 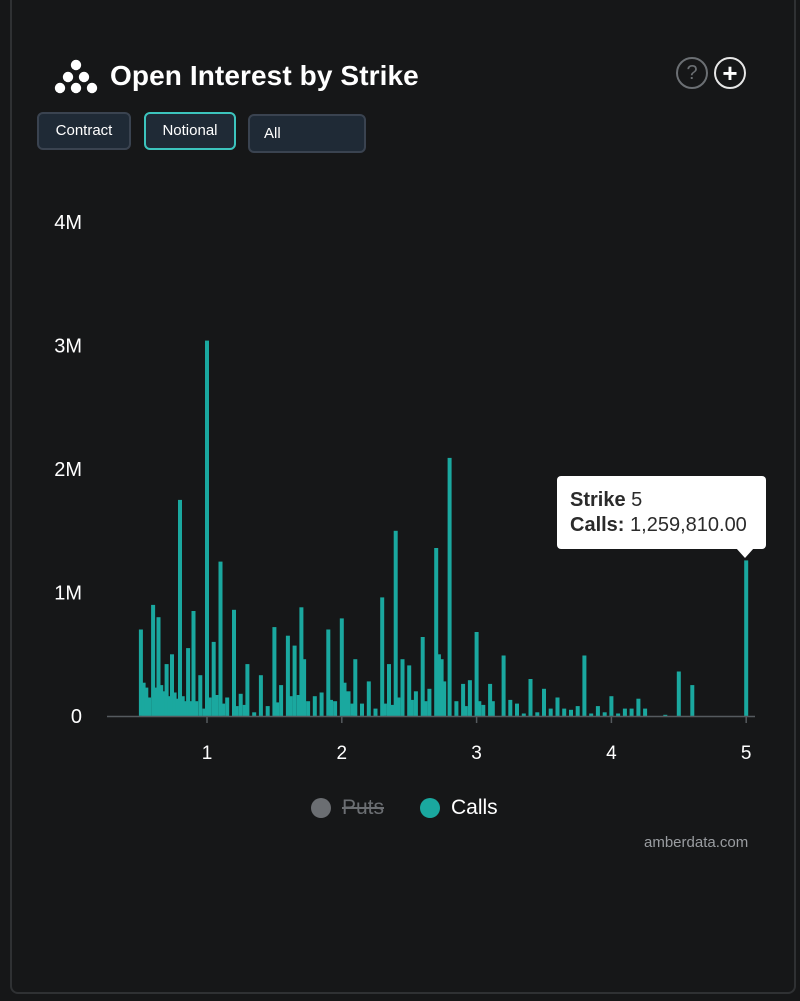 What do you see at coordinates (598, 500) in the screenshot?
I see `tooltip-strike-key: Strike` at bounding box center [598, 500].